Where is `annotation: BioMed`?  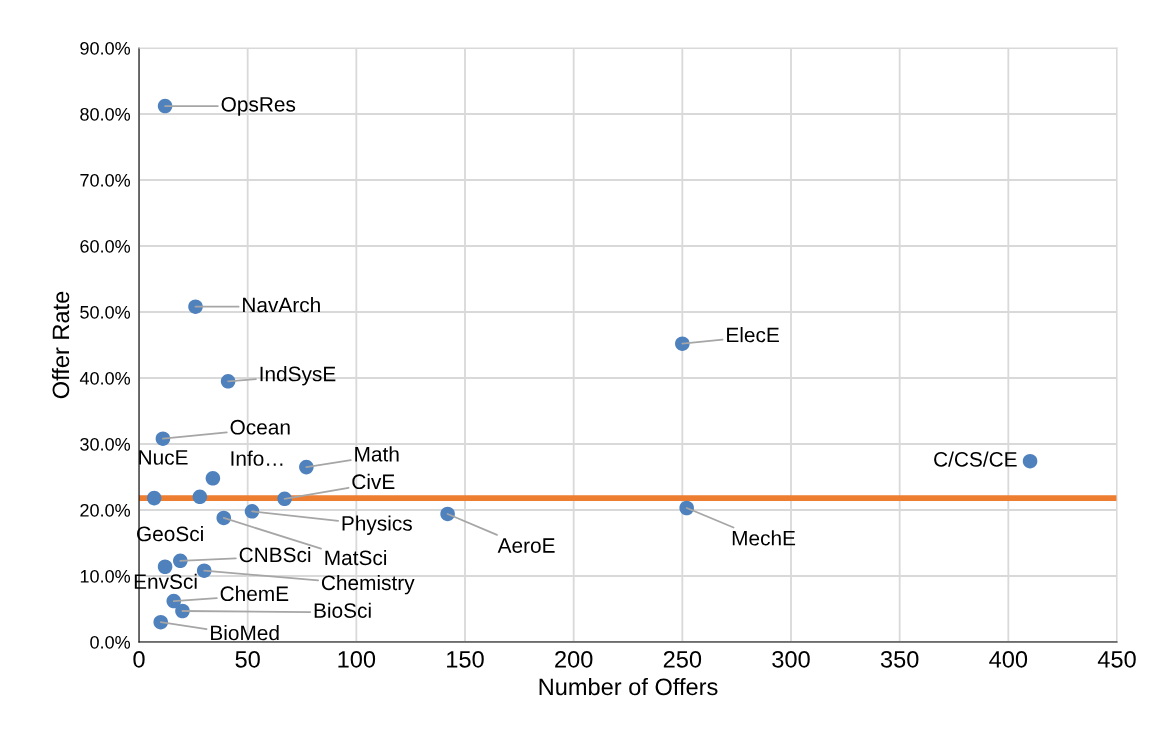
annotation: BioMed is located at coordinates (245, 632).